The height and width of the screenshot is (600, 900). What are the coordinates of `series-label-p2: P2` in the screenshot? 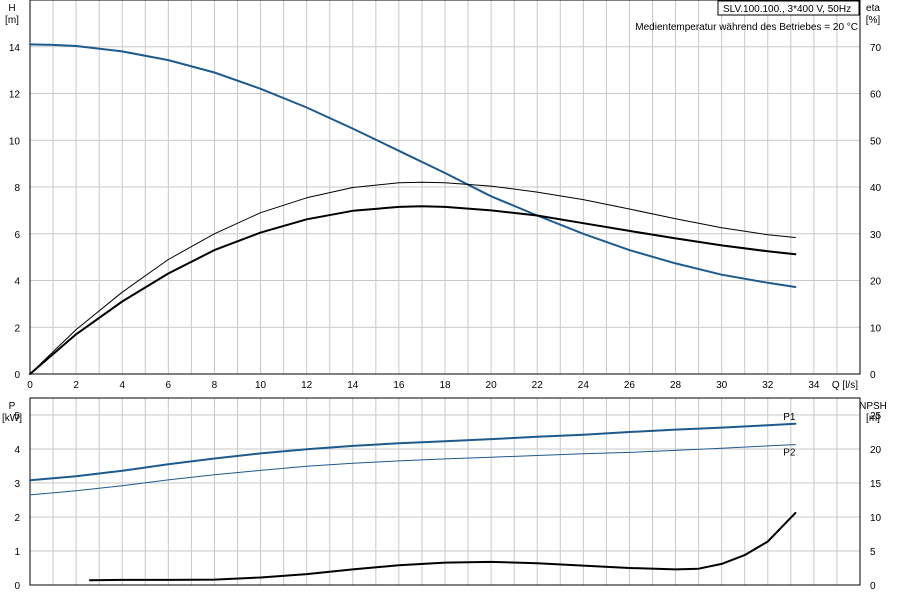 It's located at (789, 453).